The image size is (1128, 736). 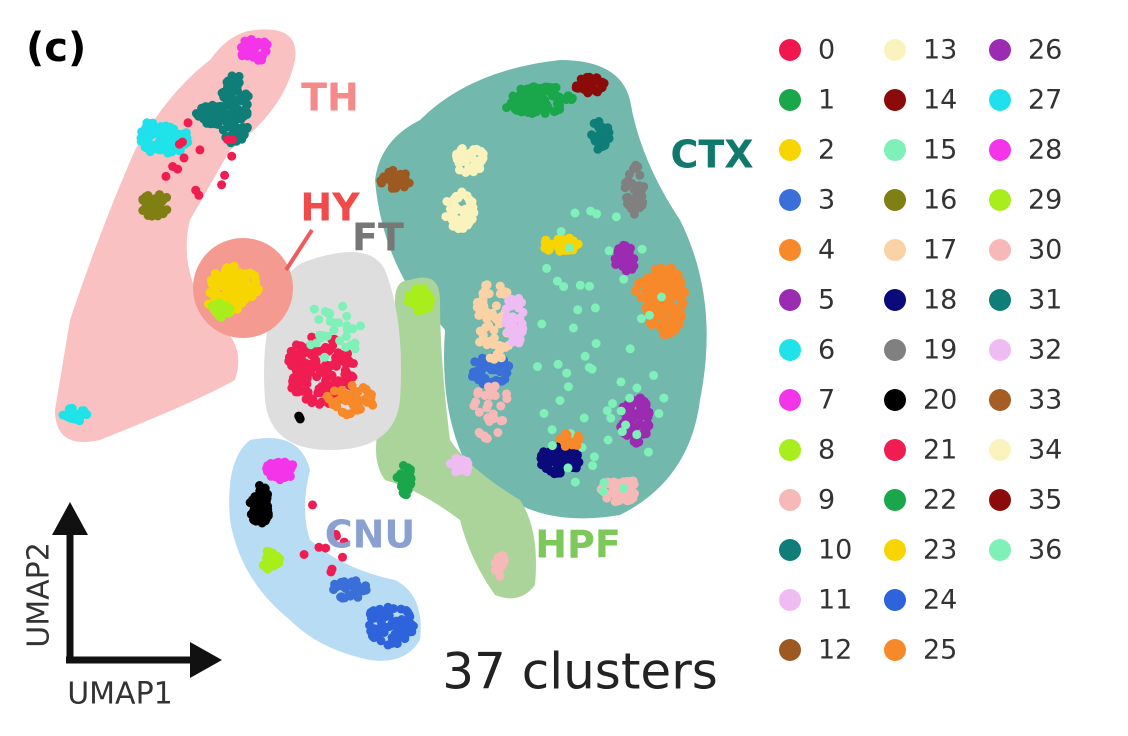 I want to click on legend-entry: 21, so click(x=920, y=450).